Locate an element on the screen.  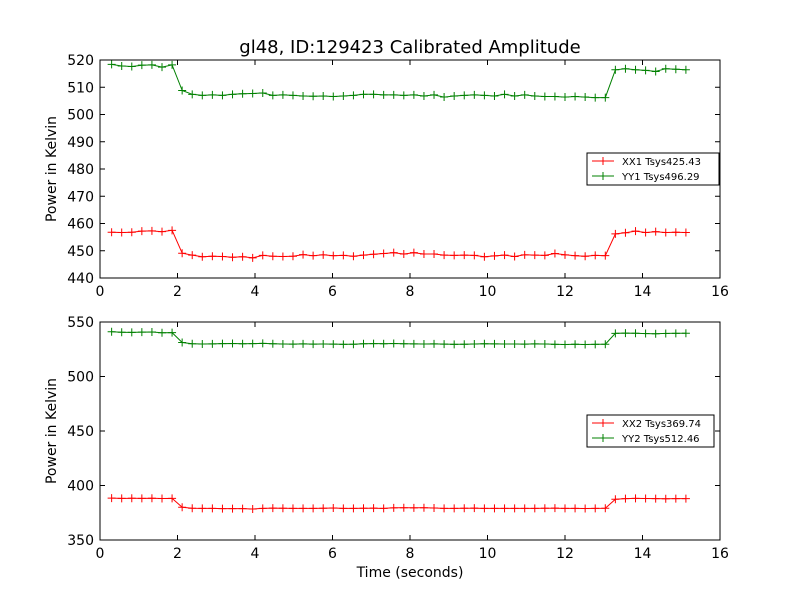
top-y-tick-label: 450 is located at coordinates (80, 252).